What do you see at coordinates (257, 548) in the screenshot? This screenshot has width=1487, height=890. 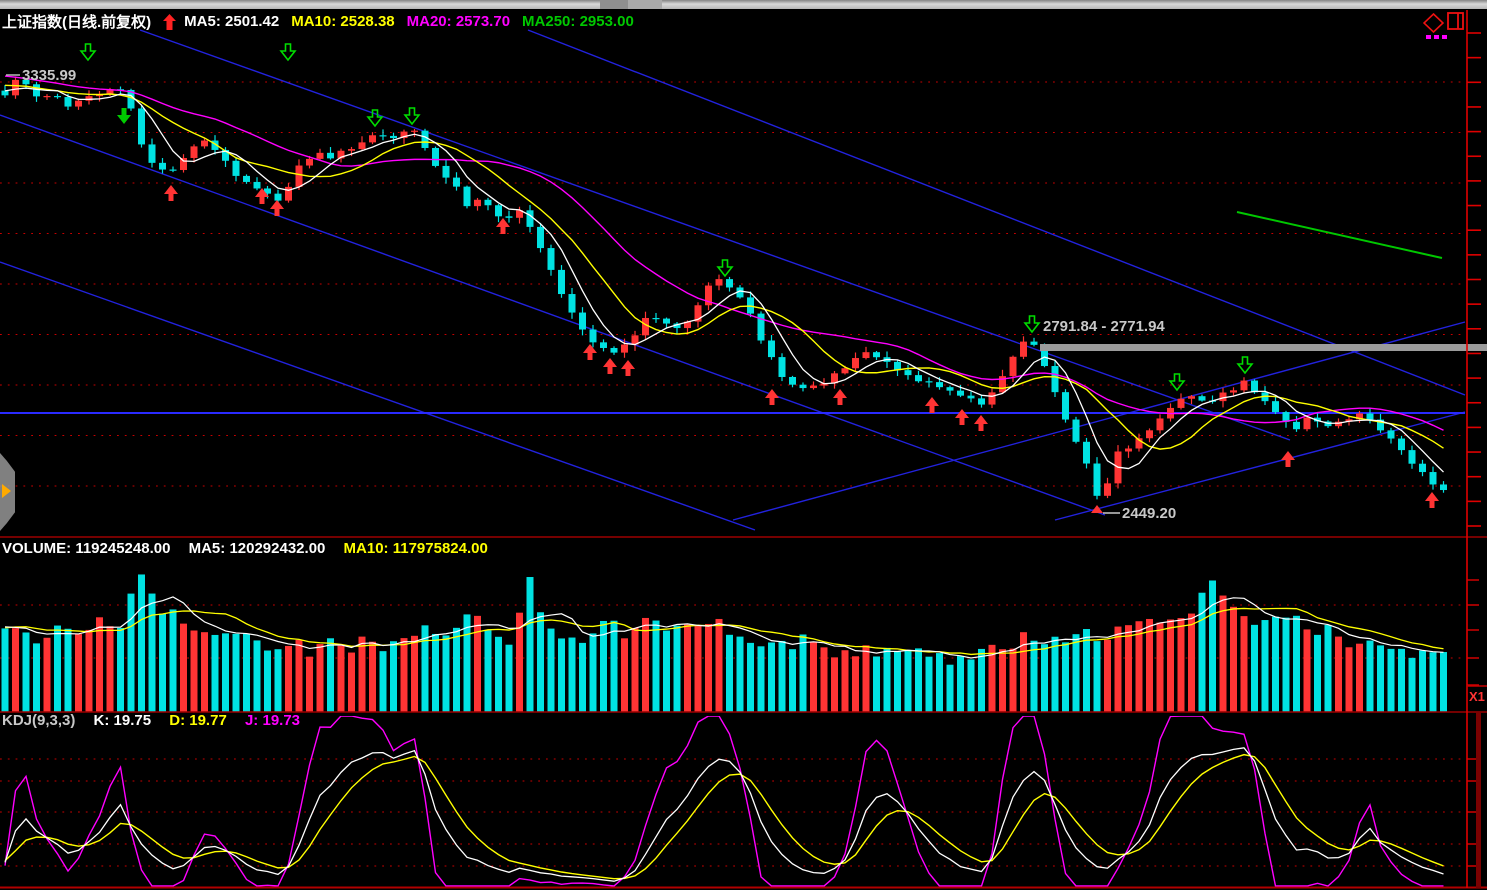 I see `volume-ma5-value: MA5: 120292432.00` at bounding box center [257, 548].